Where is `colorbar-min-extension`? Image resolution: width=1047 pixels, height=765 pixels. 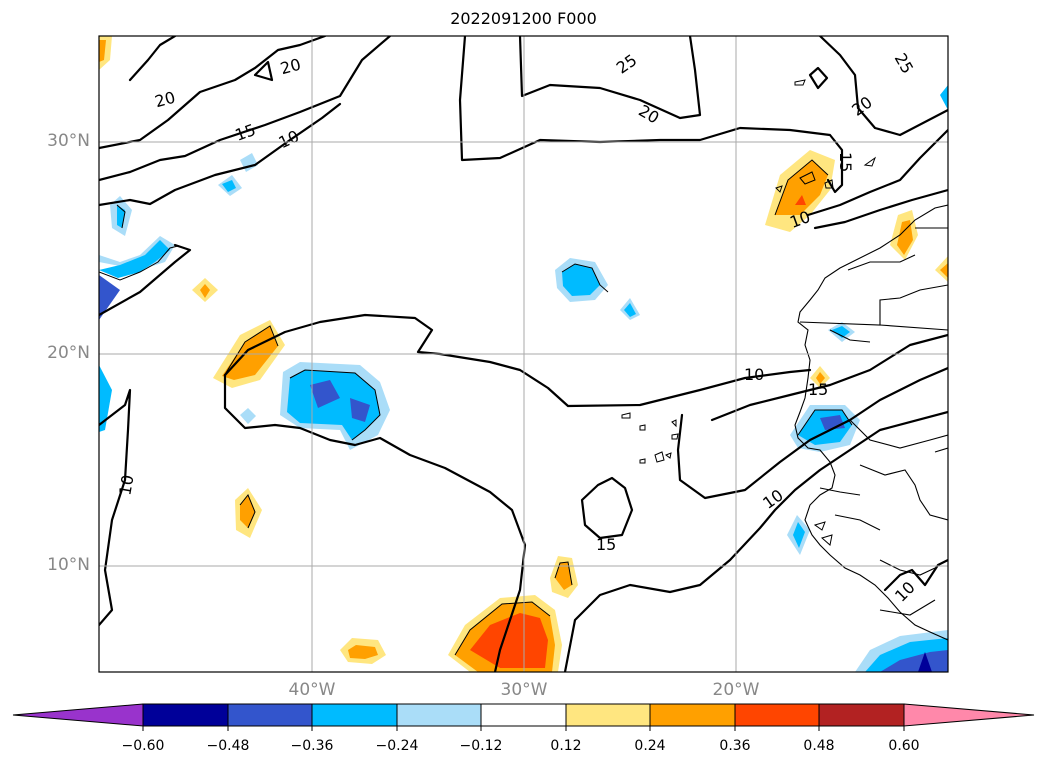
colorbar-min-extension is located at coordinates (78, 715).